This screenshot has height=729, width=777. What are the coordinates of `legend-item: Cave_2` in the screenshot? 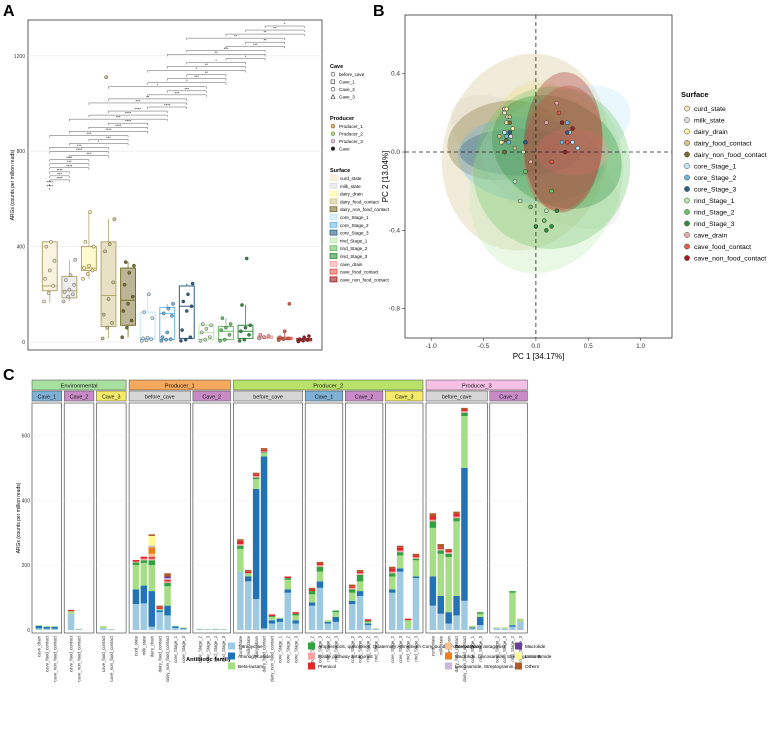 It's located at (347, 89).